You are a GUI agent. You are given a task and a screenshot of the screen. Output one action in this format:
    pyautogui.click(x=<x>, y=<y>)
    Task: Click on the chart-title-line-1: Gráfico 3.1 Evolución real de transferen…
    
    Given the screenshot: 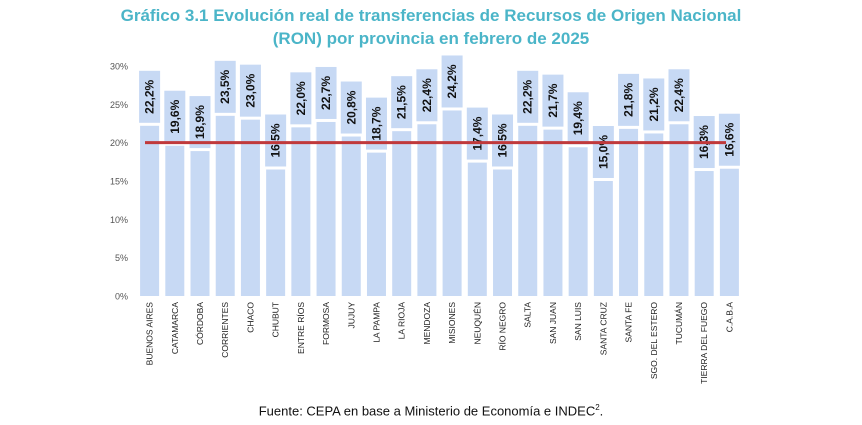 What is the action you would take?
    pyautogui.click(x=431, y=15)
    